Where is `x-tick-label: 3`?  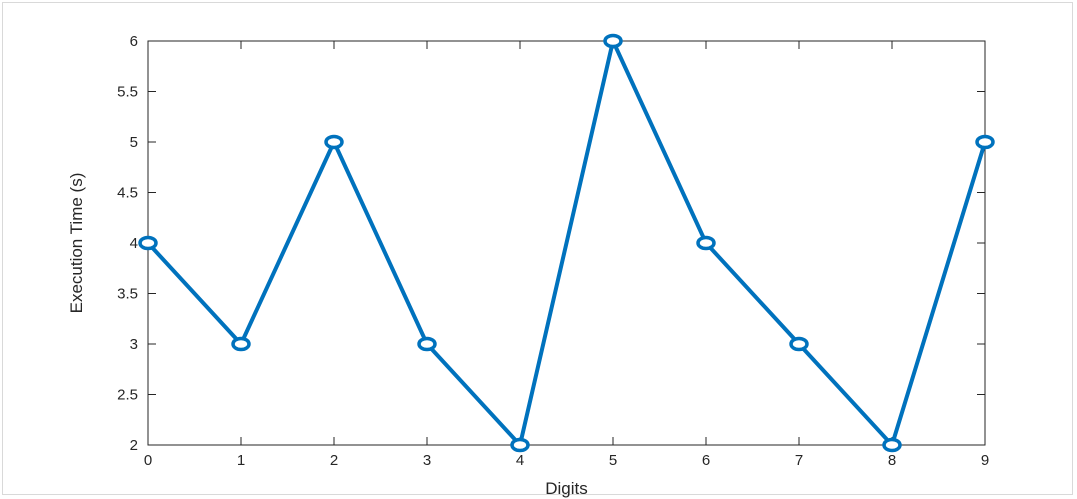
x-tick-label: 3 is located at coordinates (427, 460).